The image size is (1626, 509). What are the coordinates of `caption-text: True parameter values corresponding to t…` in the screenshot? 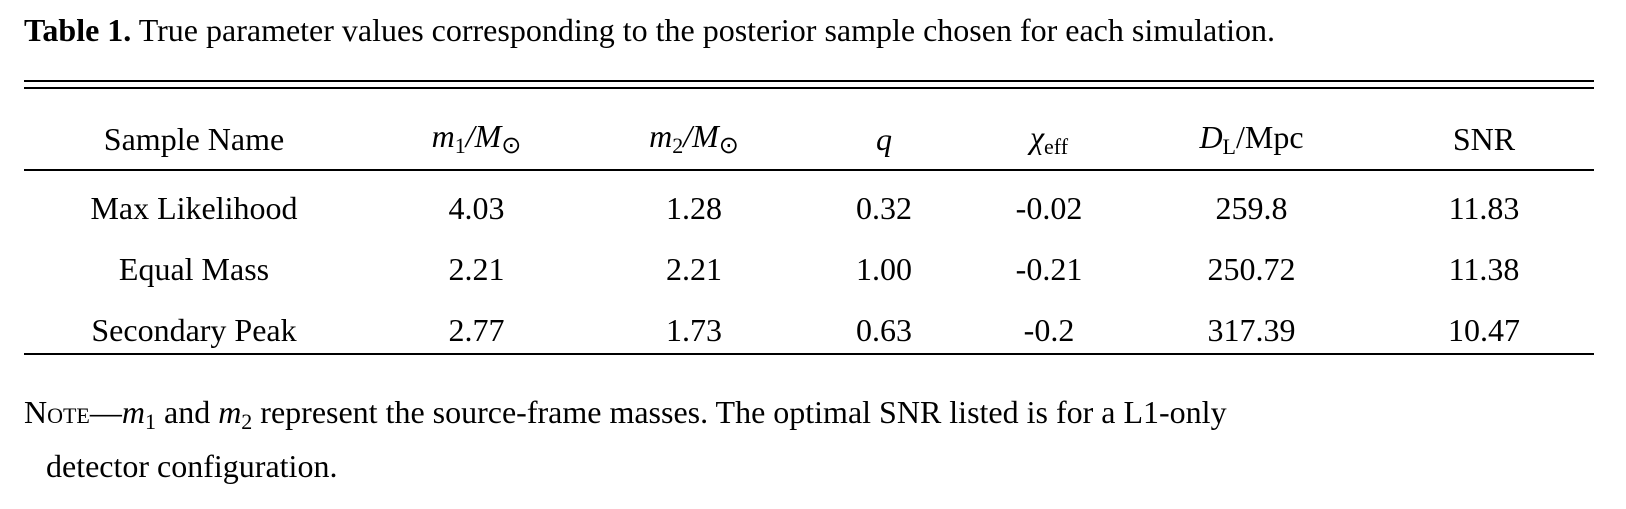 It's located at (706, 30).